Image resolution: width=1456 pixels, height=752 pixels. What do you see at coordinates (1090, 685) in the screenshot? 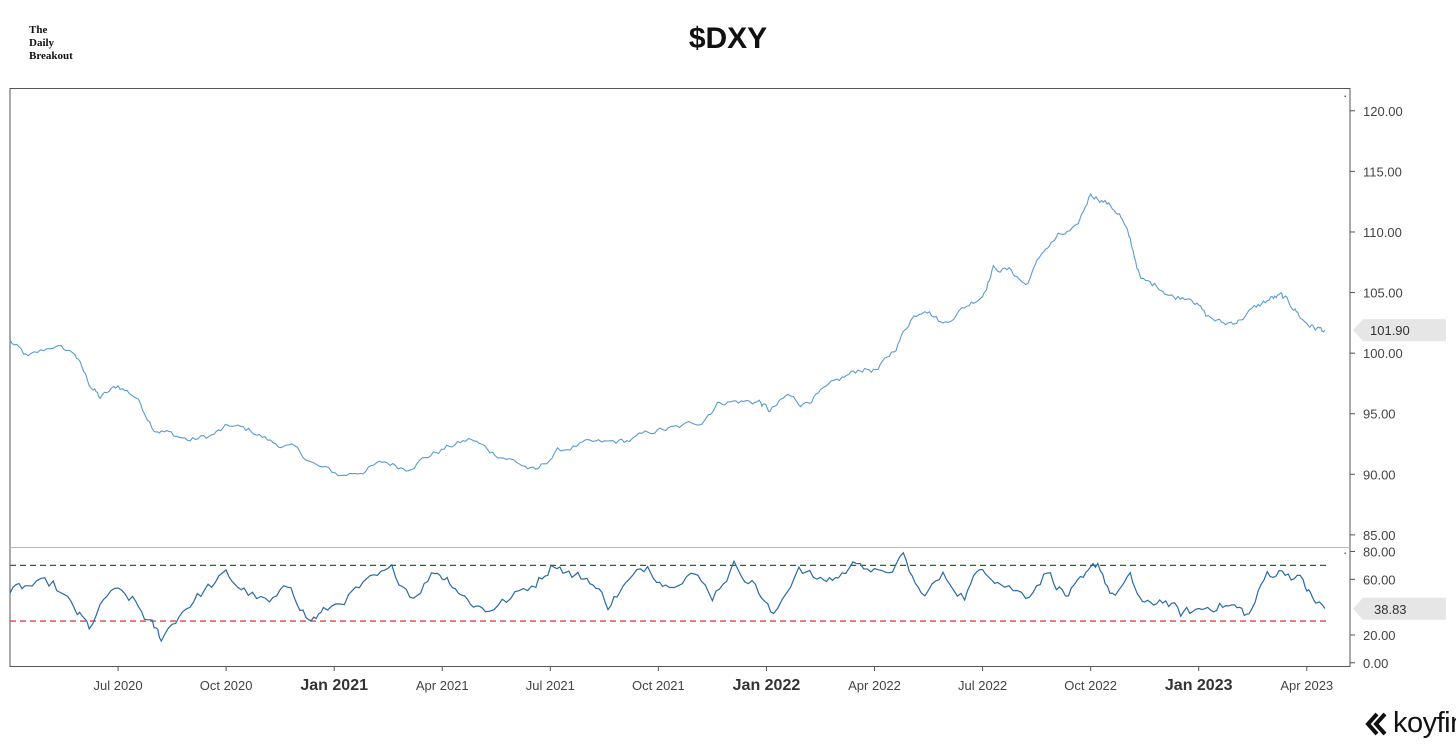
I see `x-tick-label: Oct 2022` at bounding box center [1090, 685].